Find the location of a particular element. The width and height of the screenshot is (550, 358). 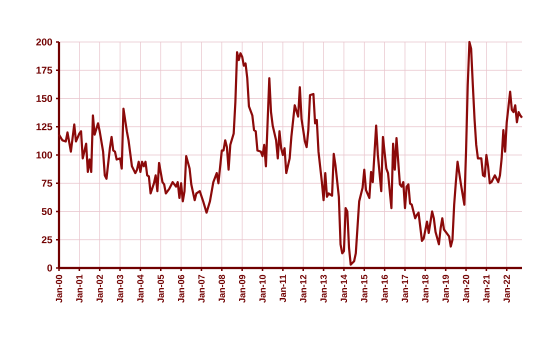

x-tick-label: Jan-20 is located at coordinates (466, 288).